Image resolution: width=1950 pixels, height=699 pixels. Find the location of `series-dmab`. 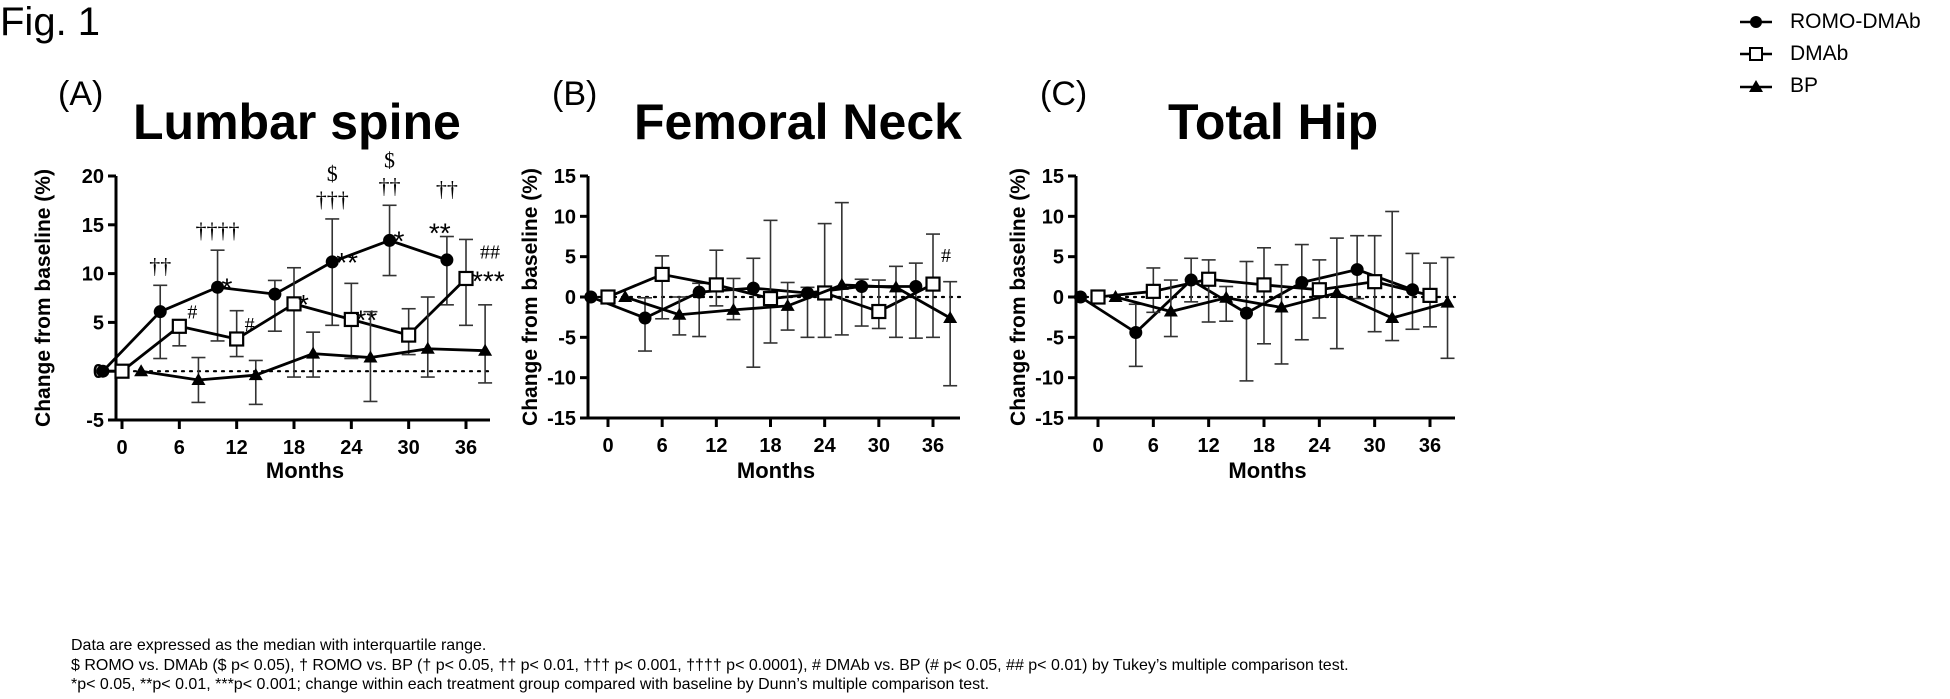

series-dmab is located at coordinates (1264, 289).